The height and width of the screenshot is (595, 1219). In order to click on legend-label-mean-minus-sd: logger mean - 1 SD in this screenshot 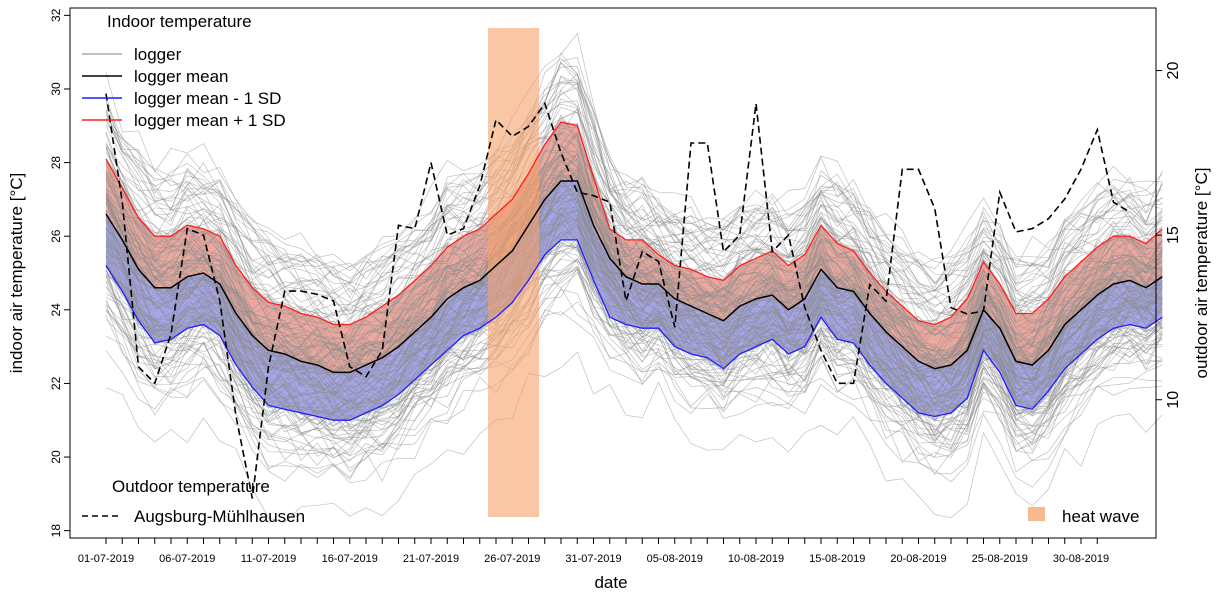, I will do `click(207, 98)`.